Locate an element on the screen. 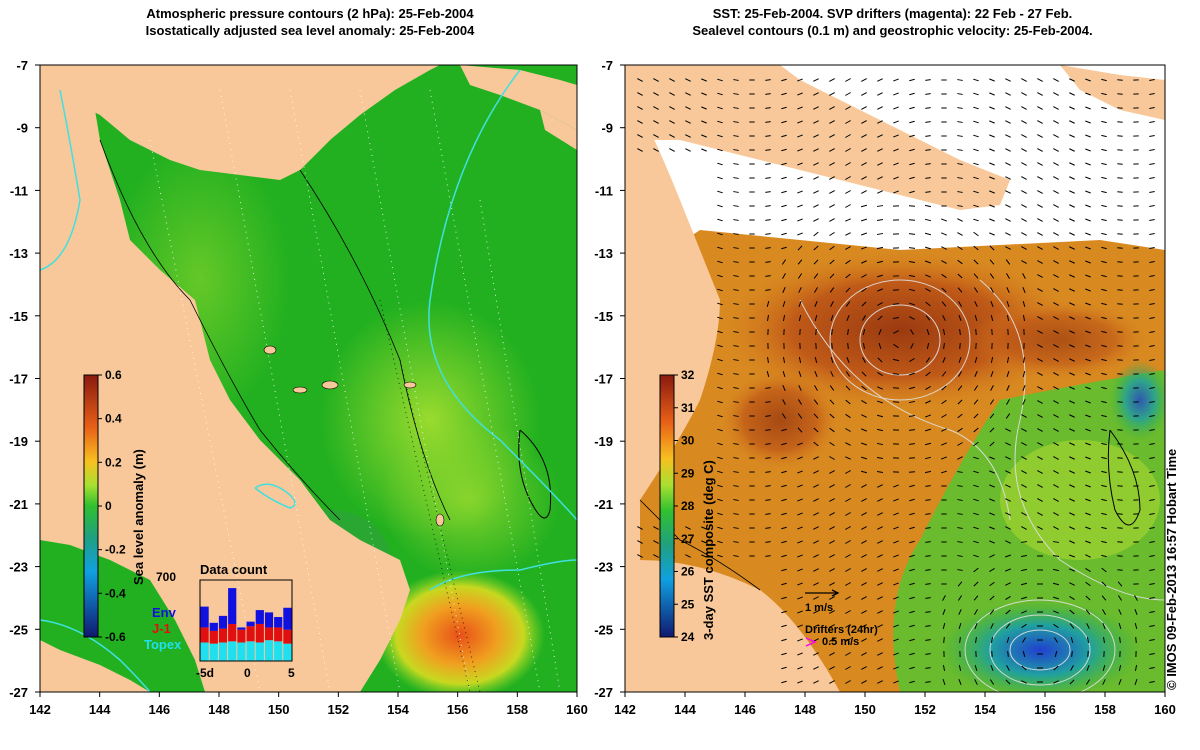 The width and height of the screenshot is (1200, 750). y-tick-label: -17 is located at coordinates (18, 379).